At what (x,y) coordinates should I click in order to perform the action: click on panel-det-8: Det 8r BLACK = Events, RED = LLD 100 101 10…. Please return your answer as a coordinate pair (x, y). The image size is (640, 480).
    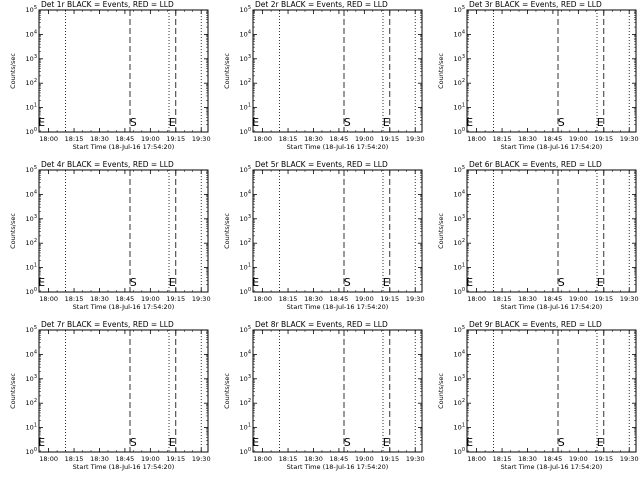
    Looking at the image, I should click on (324, 395).